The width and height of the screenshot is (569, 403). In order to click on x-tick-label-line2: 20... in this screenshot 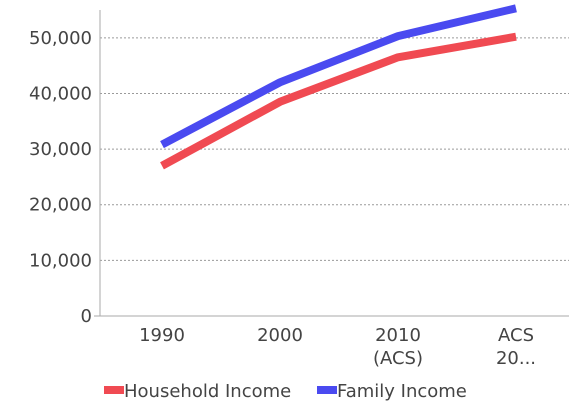, I will do `click(516, 358)`.